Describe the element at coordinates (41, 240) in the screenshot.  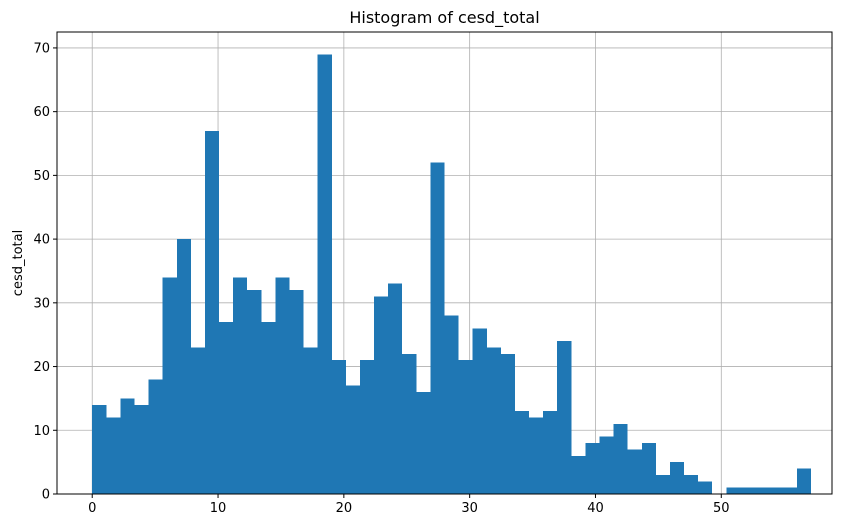
I see `y-tick-label: 40` at that location.